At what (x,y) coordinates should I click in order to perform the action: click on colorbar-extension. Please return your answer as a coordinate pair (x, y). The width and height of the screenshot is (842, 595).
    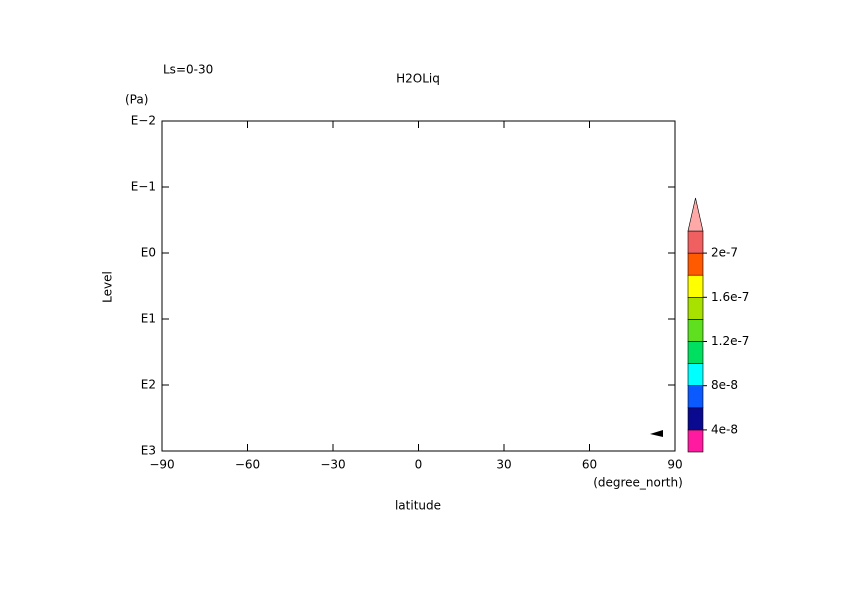
    Looking at the image, I should click on (695, 214).